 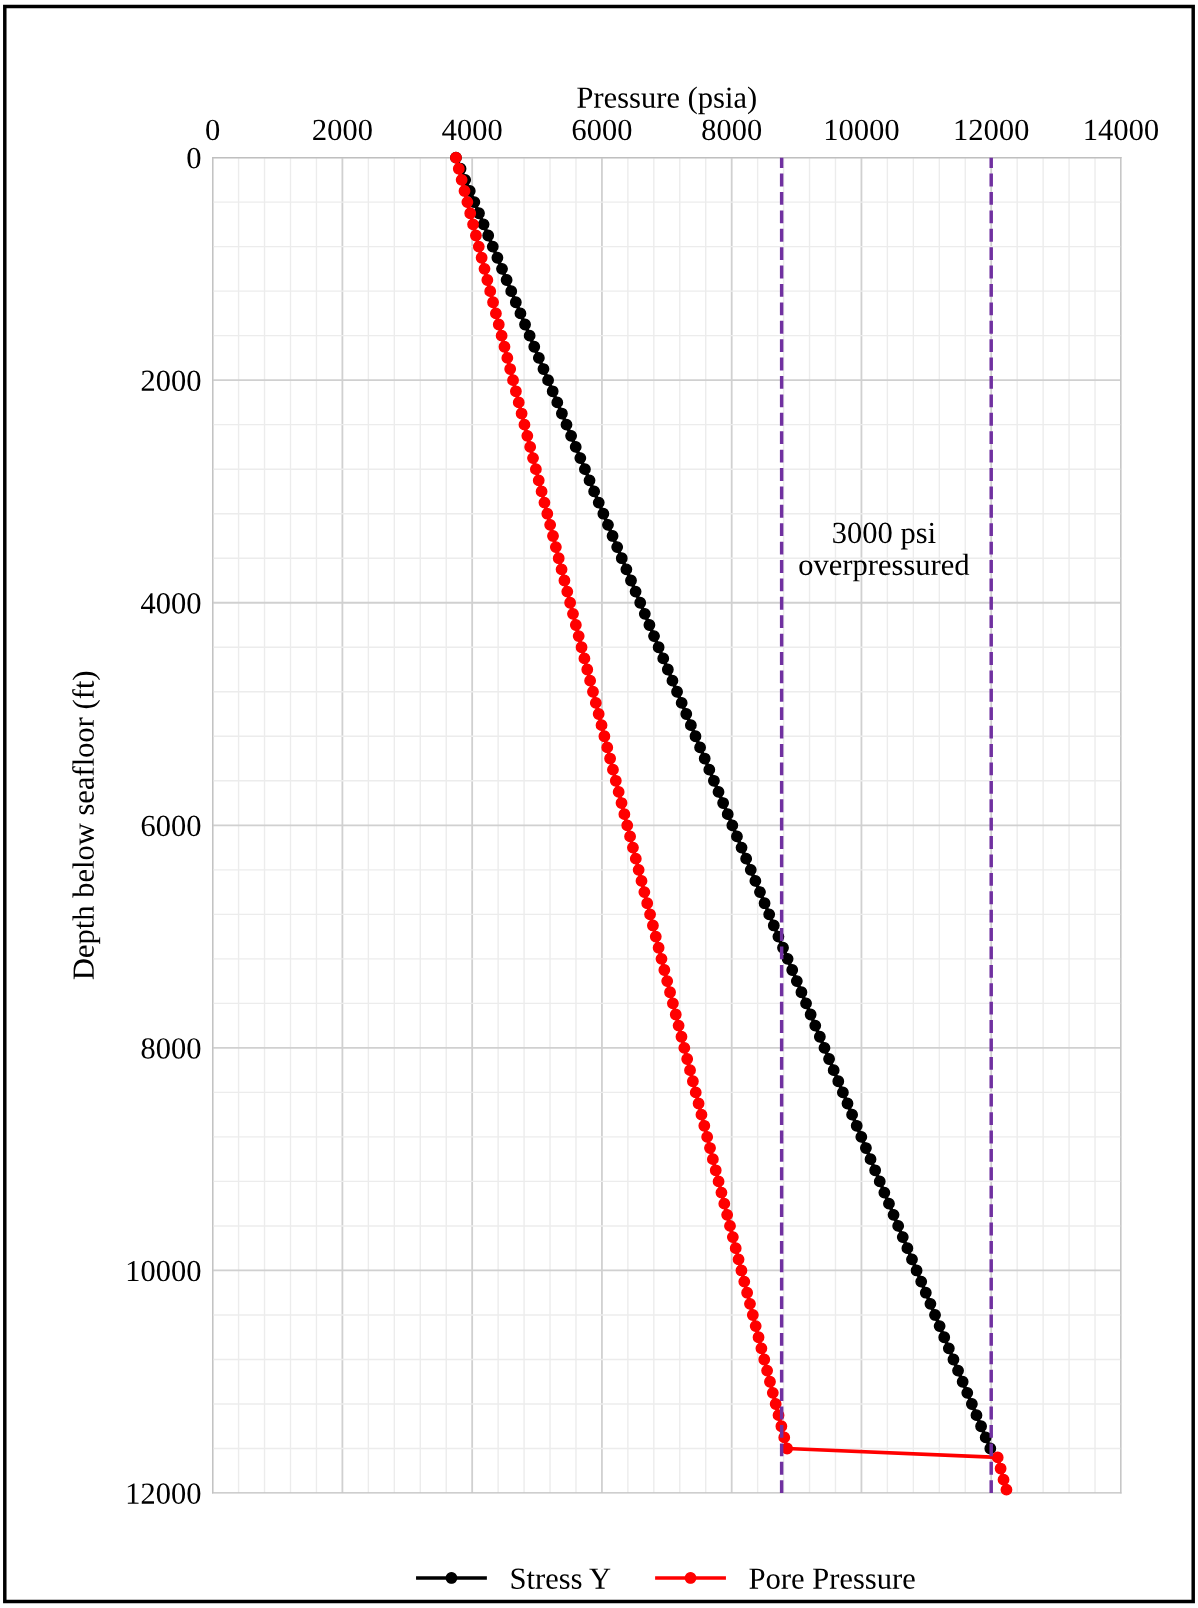 I want to click on x-tick-label: 4000, so click(x=472, y=130).